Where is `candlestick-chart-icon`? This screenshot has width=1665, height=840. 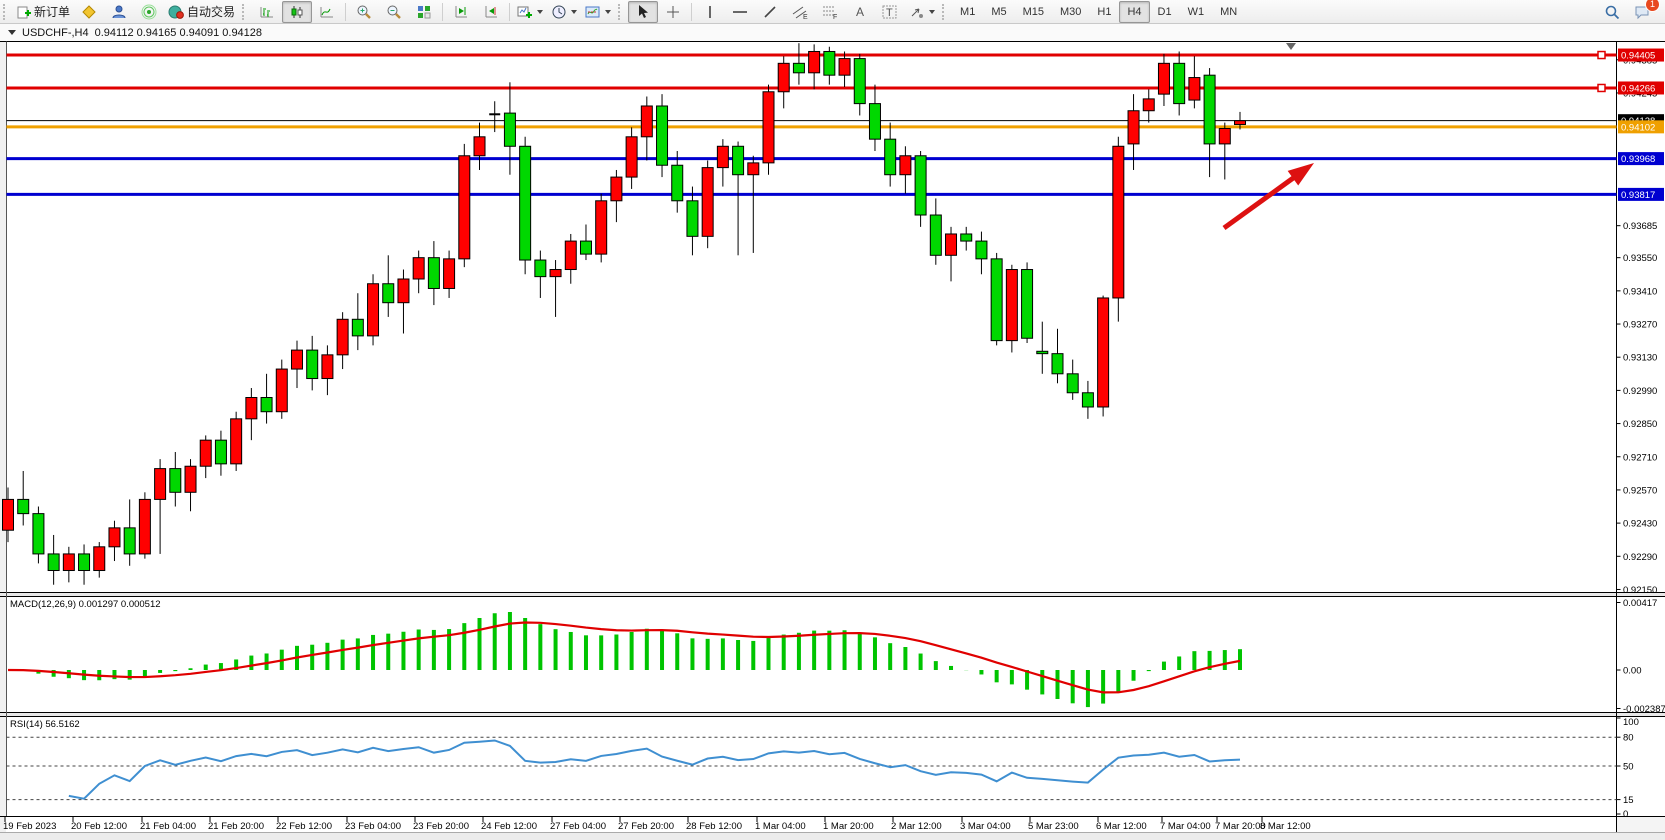 candlestick-chart-icon is located at coordinates (297, 11).